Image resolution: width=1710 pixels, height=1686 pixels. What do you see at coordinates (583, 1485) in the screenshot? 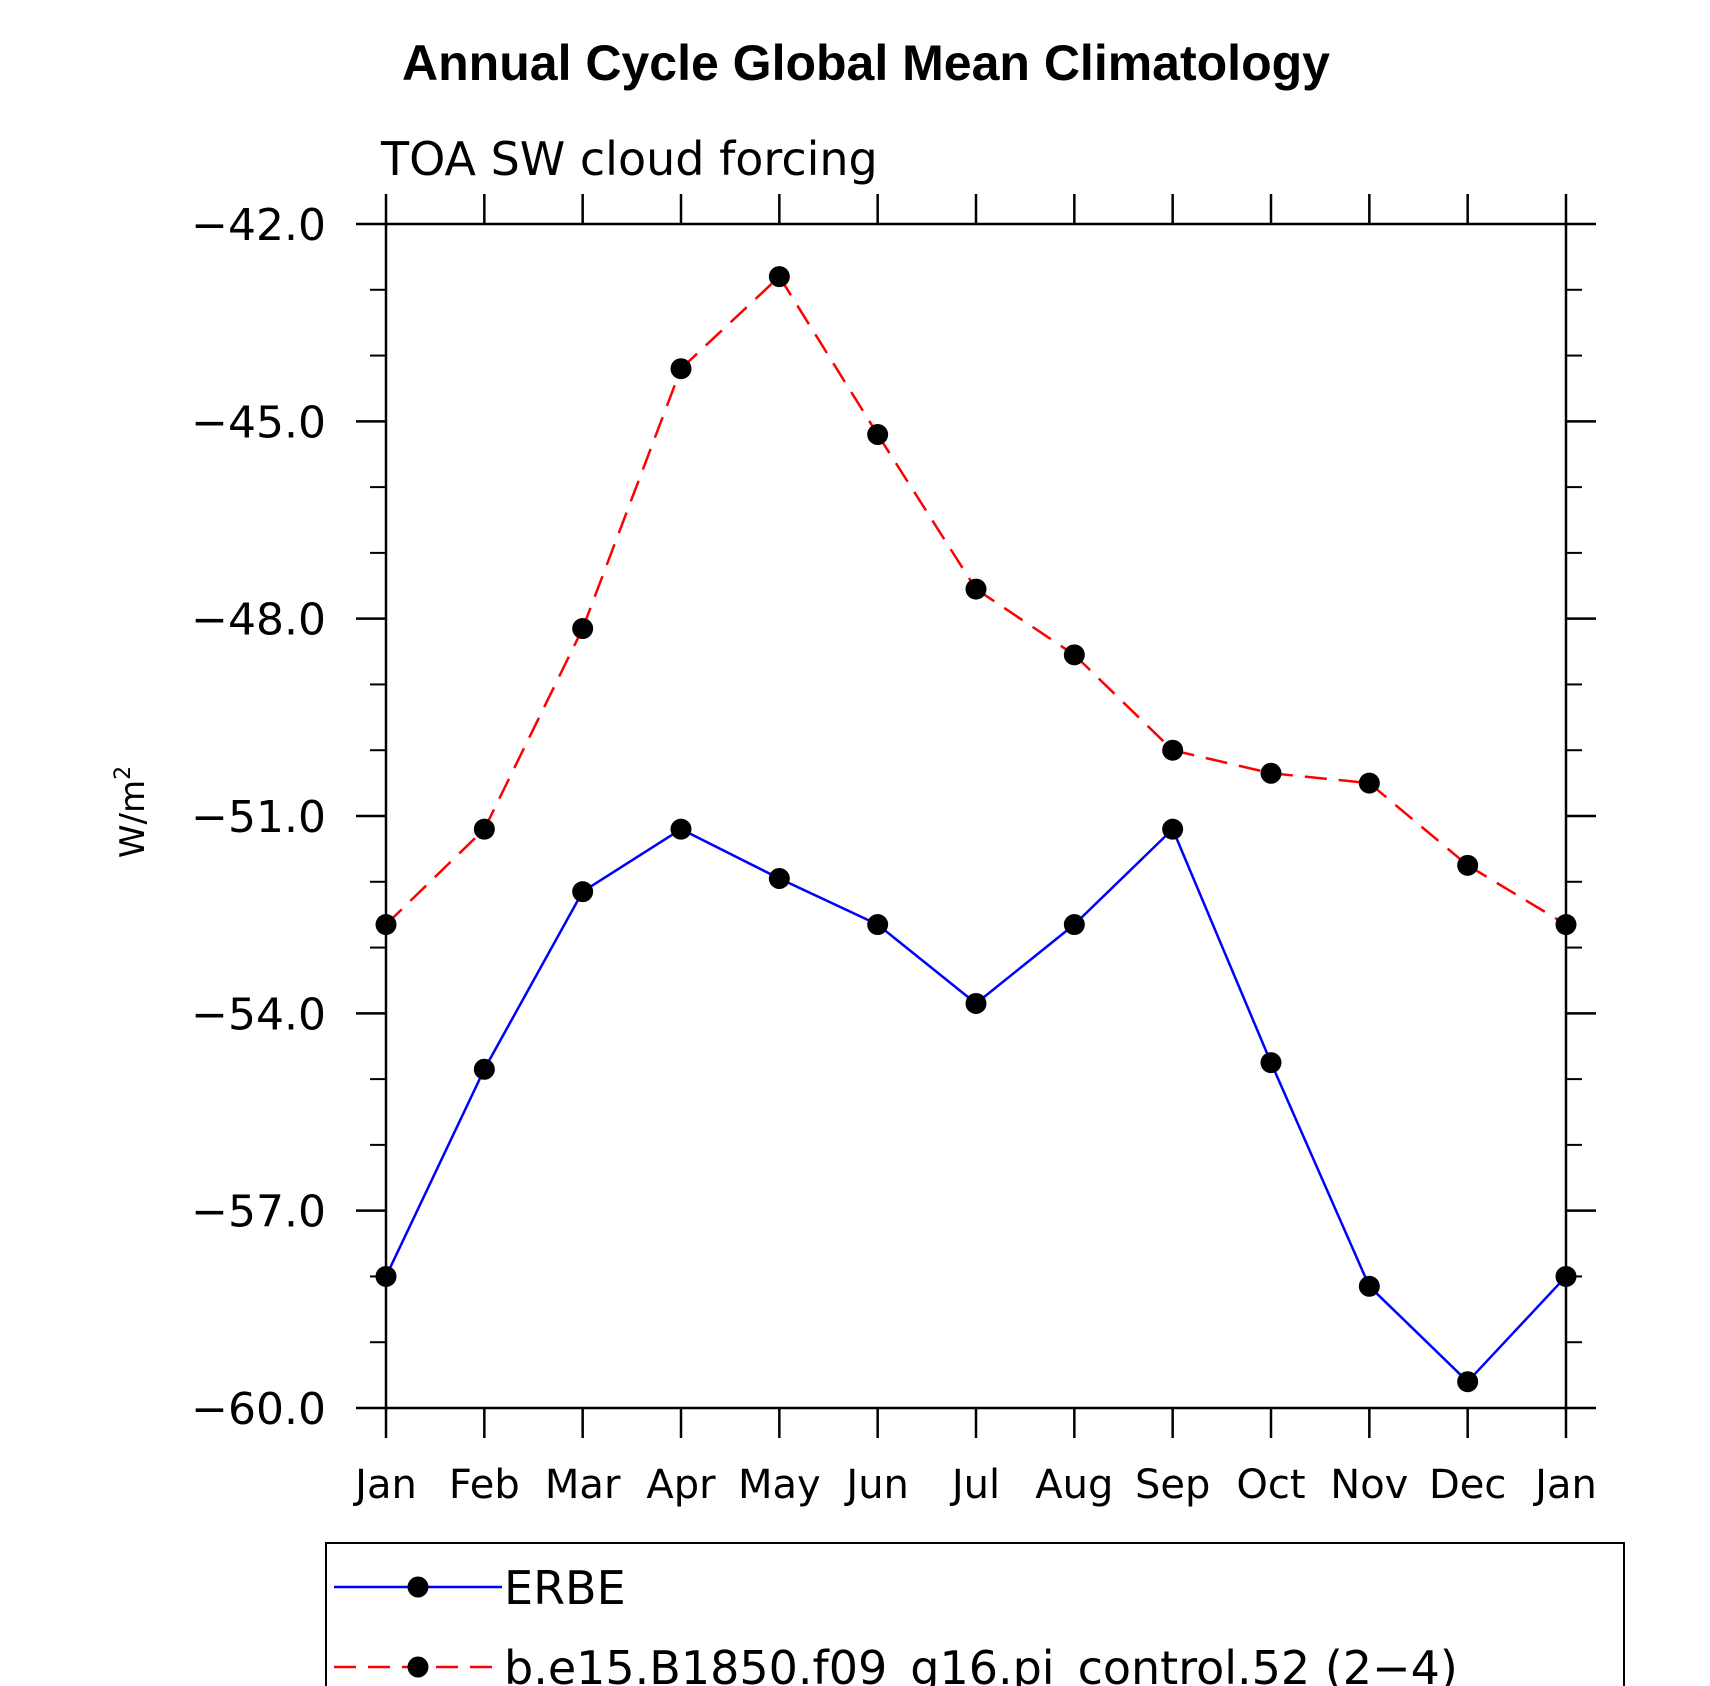
I see `x-tick-label: Mar` at bounding box center [583, 1485].